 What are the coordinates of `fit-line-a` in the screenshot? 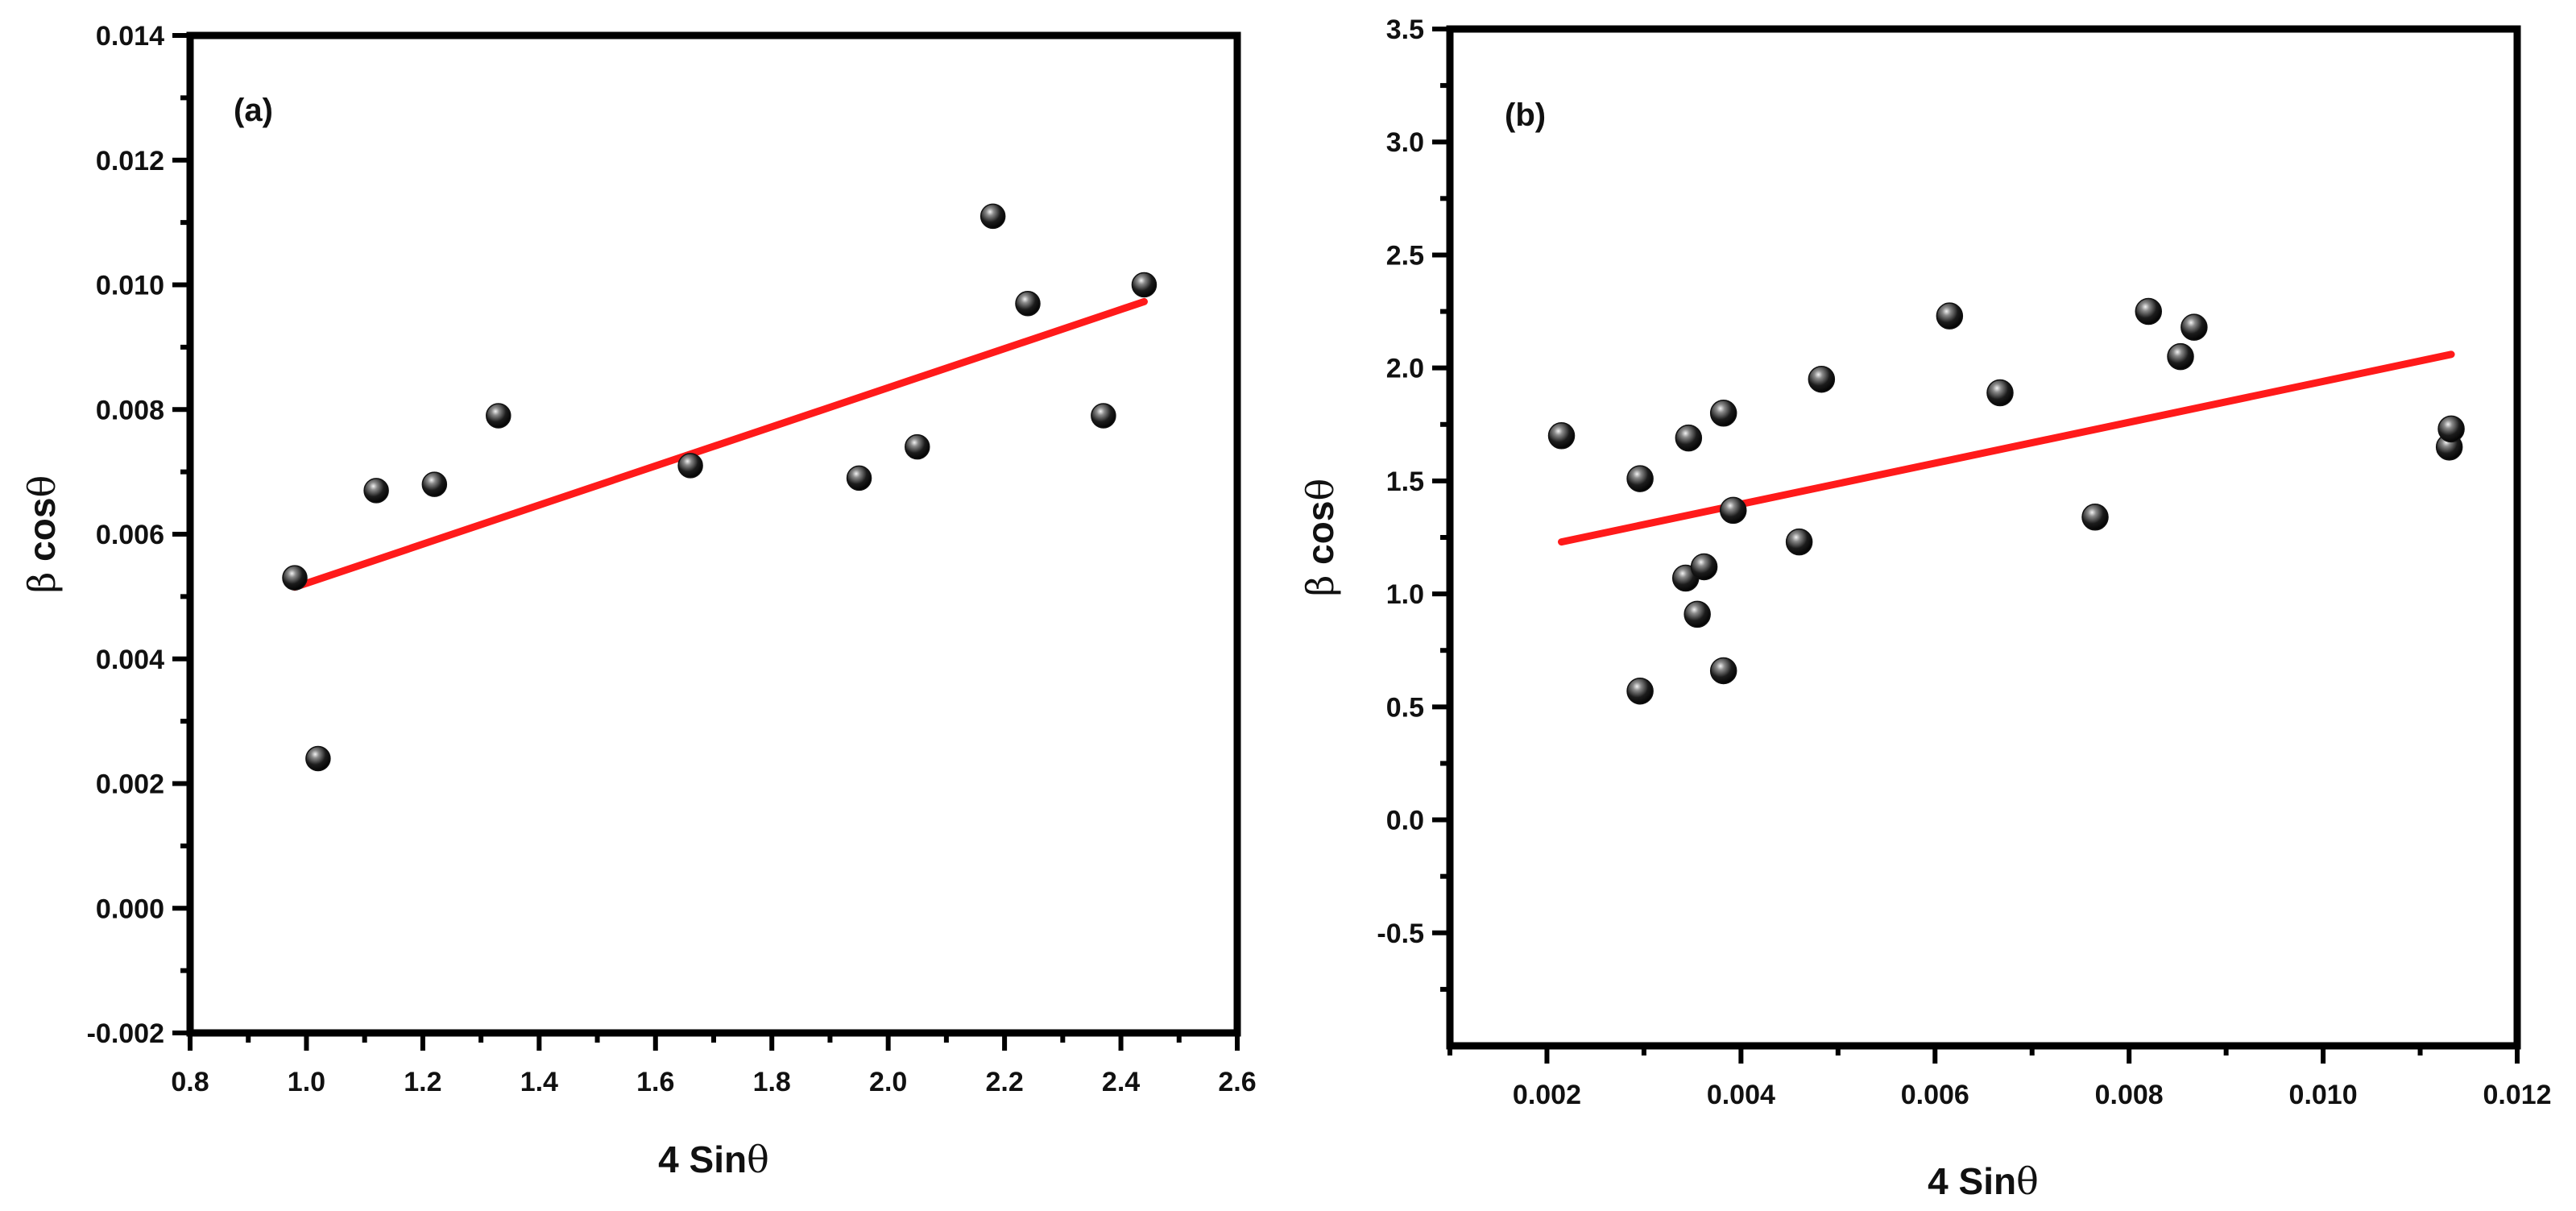 It's located at (719, 444).